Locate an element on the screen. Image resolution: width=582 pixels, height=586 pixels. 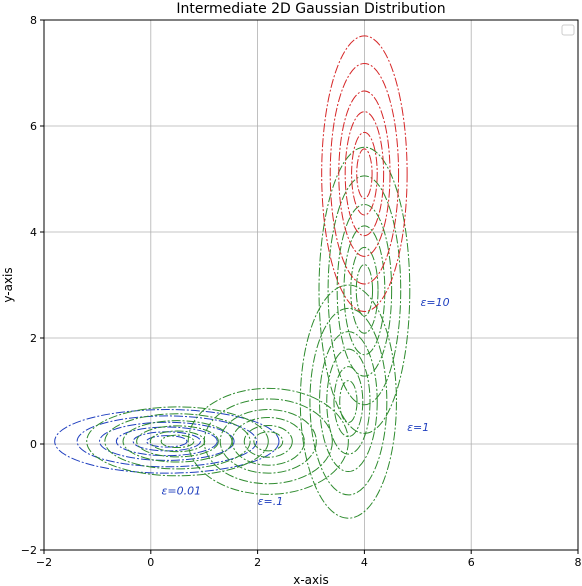
x-tick-label: 8 is located at coordinates (578, 562).